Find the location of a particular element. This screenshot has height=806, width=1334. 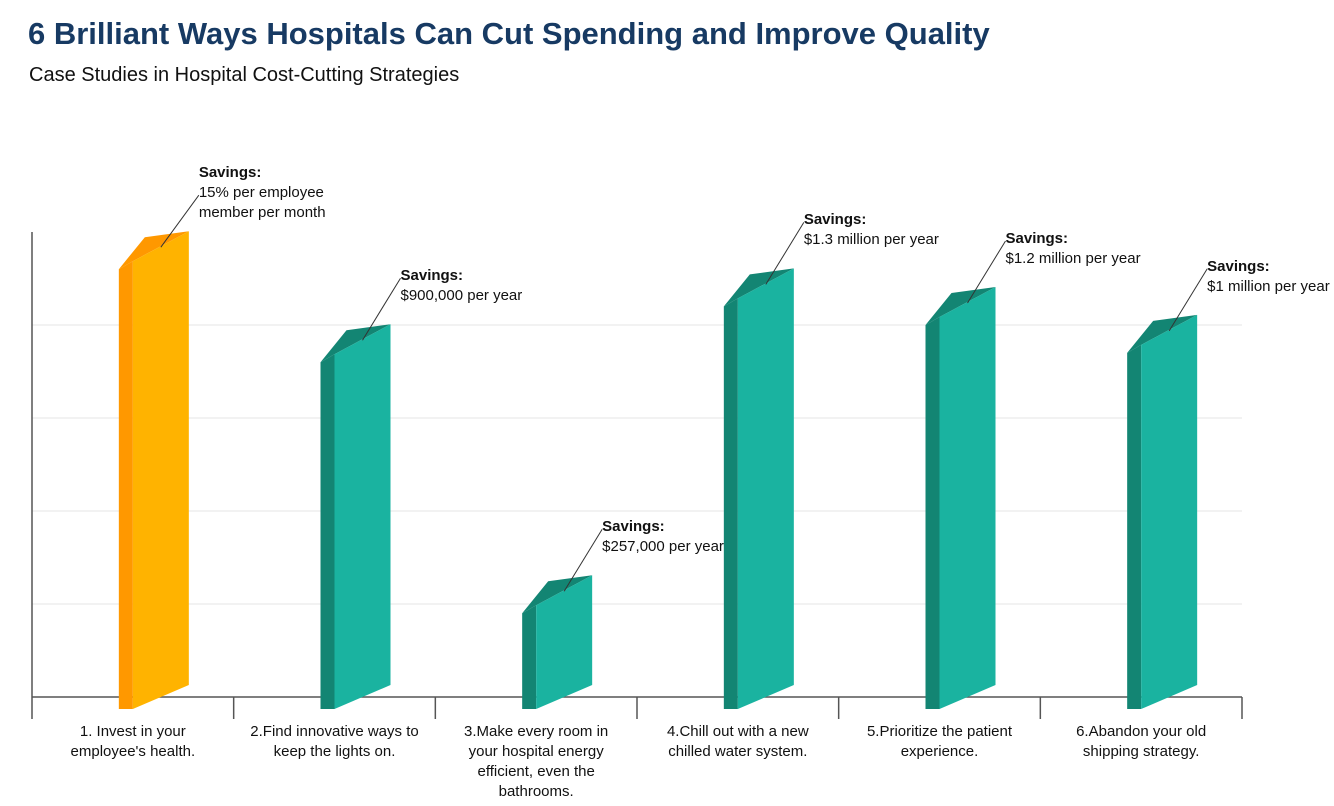

annotation: Savings: 15% per employee member per month is located at coordinates (262, 193).